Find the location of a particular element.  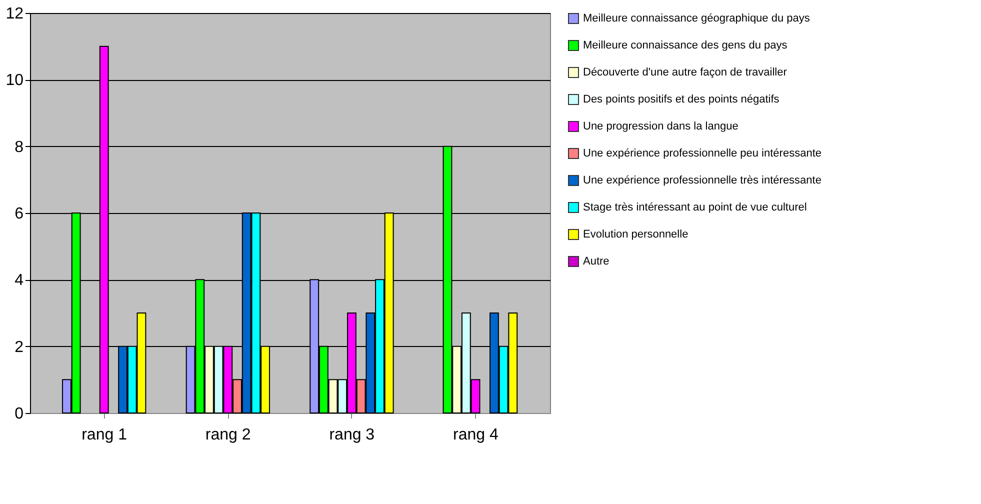

x-tick-label: rang 1 is located at coordinates (105, 435).